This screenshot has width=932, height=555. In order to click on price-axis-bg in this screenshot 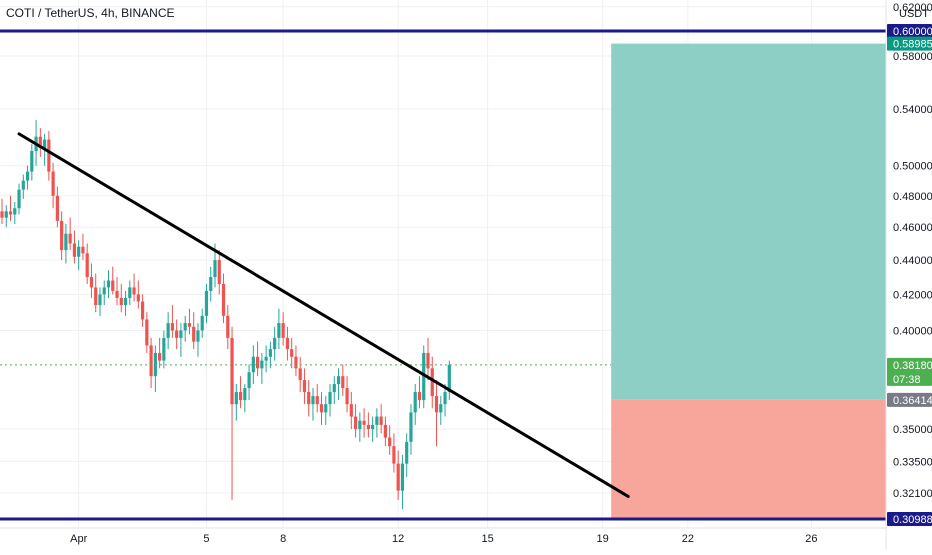, I will do `click(909, 275)`.